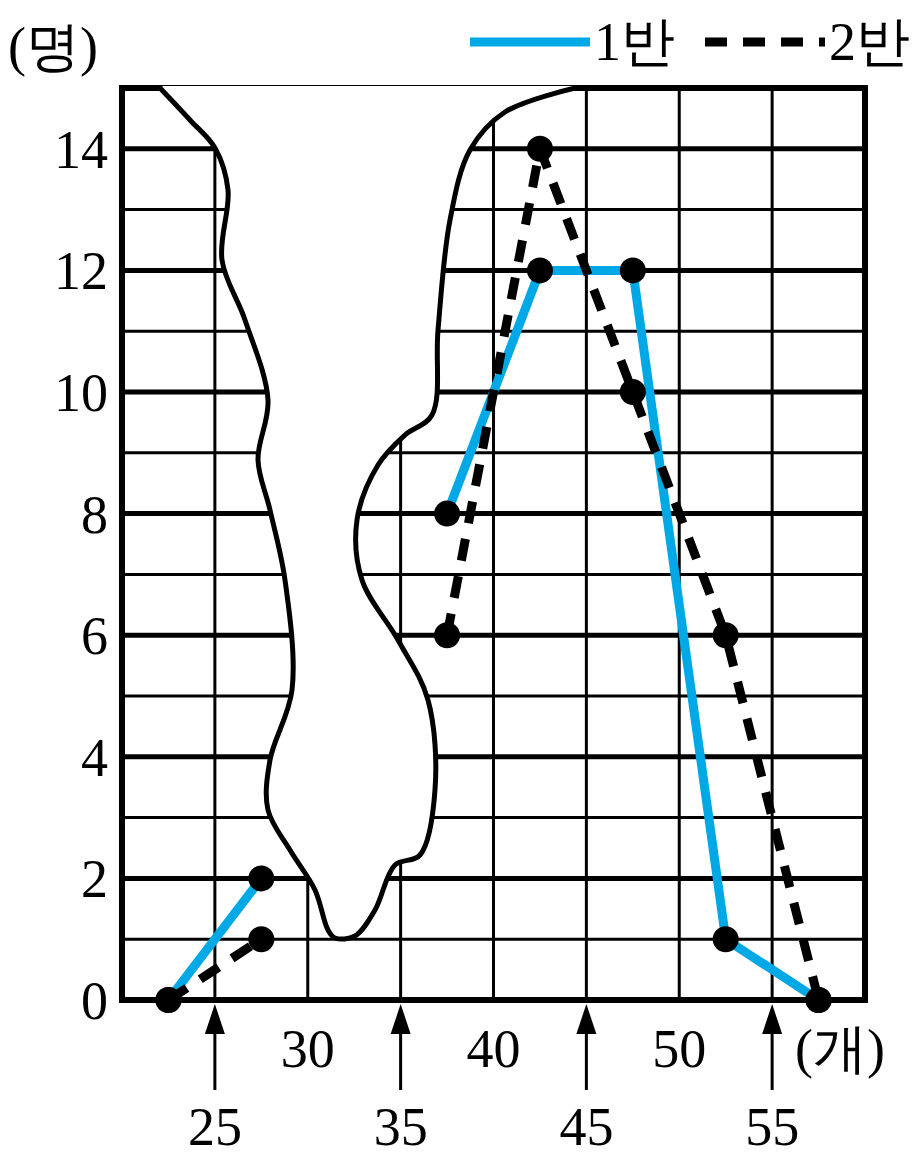 The width and height of the screenshot is (918, 1169). What do you see at coordinates (81, 271) in the screenshot?
I see `y-tick-label: 12` at bounding box center [81, 271].